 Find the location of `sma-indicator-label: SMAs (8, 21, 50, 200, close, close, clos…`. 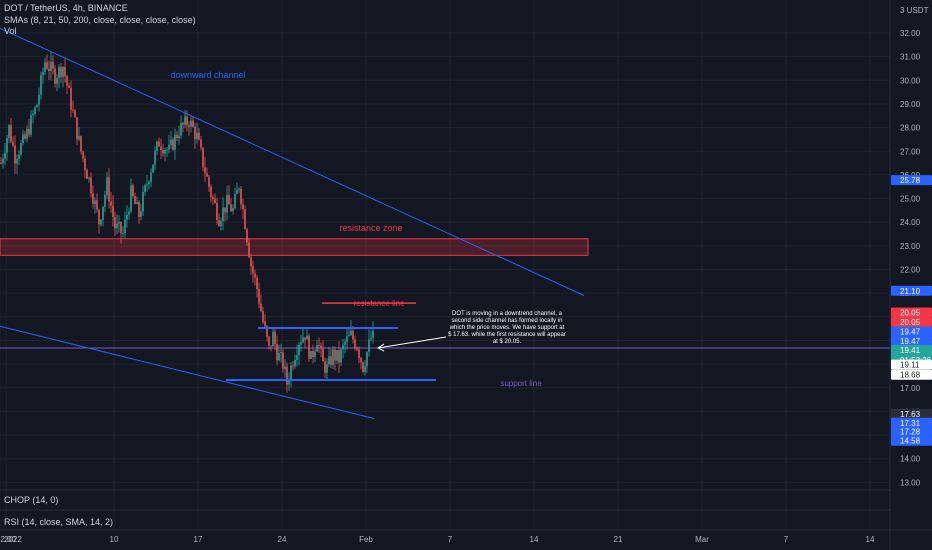

sma-indicator-label: SMAs (8, 21, 50, 200, close, close, clos… is located at coordinates (100, 19).